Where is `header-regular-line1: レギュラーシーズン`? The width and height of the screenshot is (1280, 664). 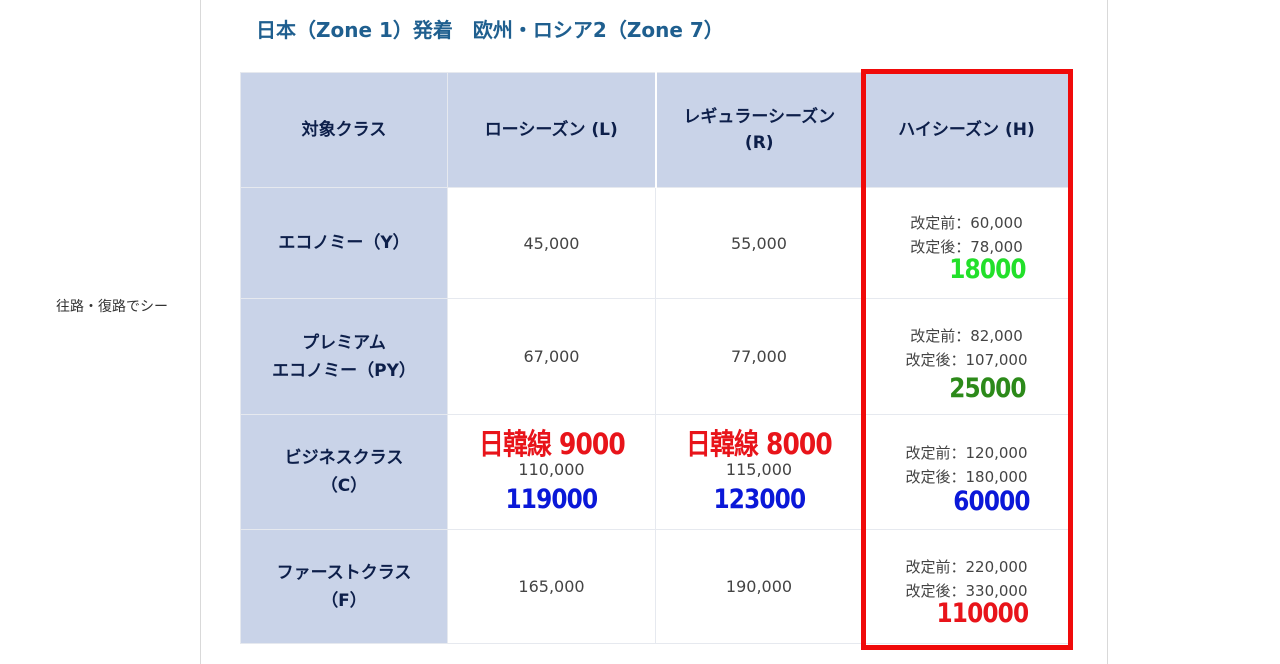 header-regular-line1: レギュラーシーズン is located at coordinates (759, 117).